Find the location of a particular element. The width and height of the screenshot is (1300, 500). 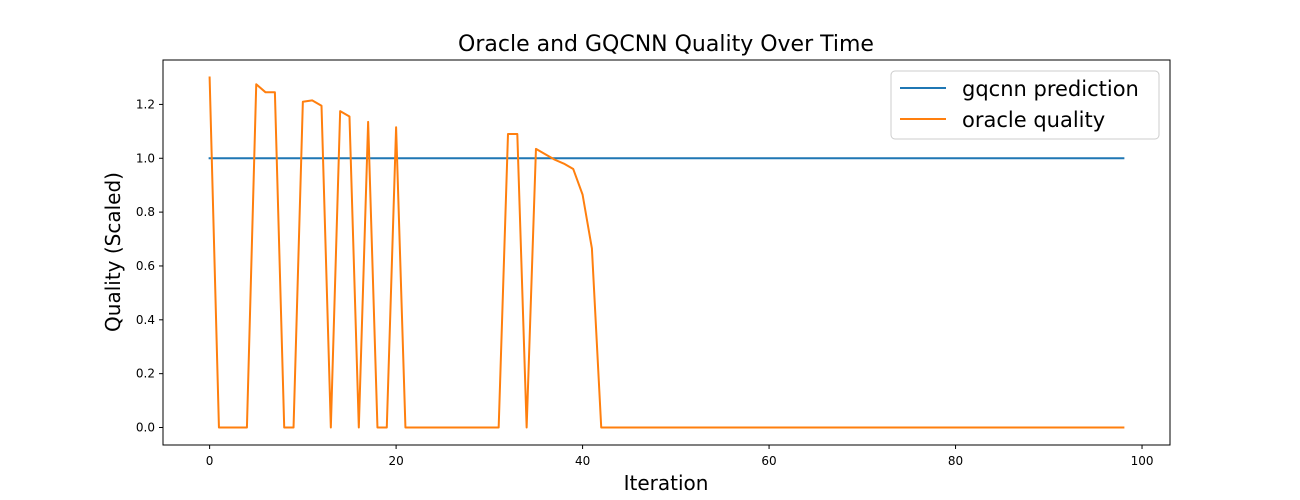

y-tick-label: 0.0 is located at coordinates (145, 428).